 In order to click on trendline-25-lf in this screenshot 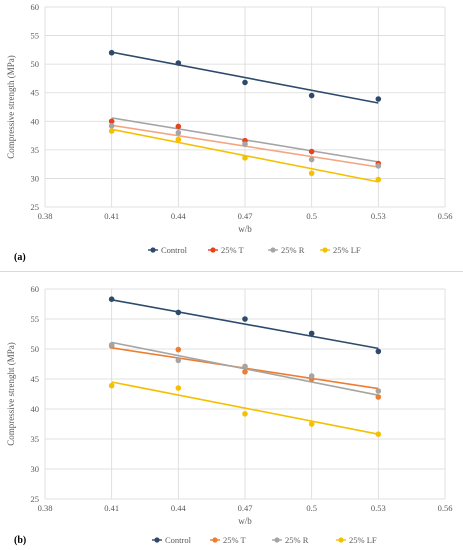, I will do `click(245, 408)`.